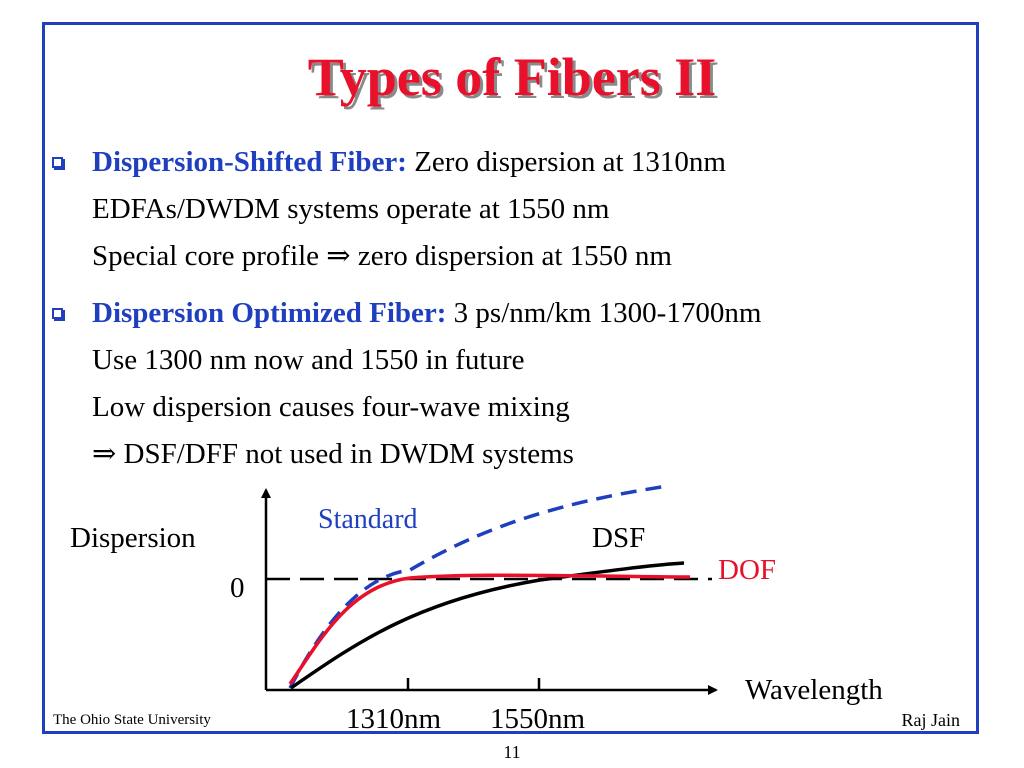 This screenshot has width=1024, height=768. Describe the element at coordinates (132, 720) in the screenshot. I see `footer-institution: The Ohio State University` at that location.